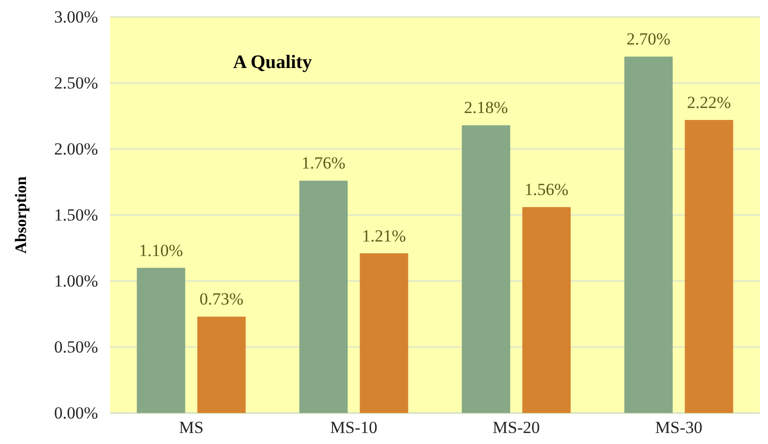  Describe the element at coordinates (76, 214) in the screenshot. I see `y-tick-label: 1.50%` at that location.